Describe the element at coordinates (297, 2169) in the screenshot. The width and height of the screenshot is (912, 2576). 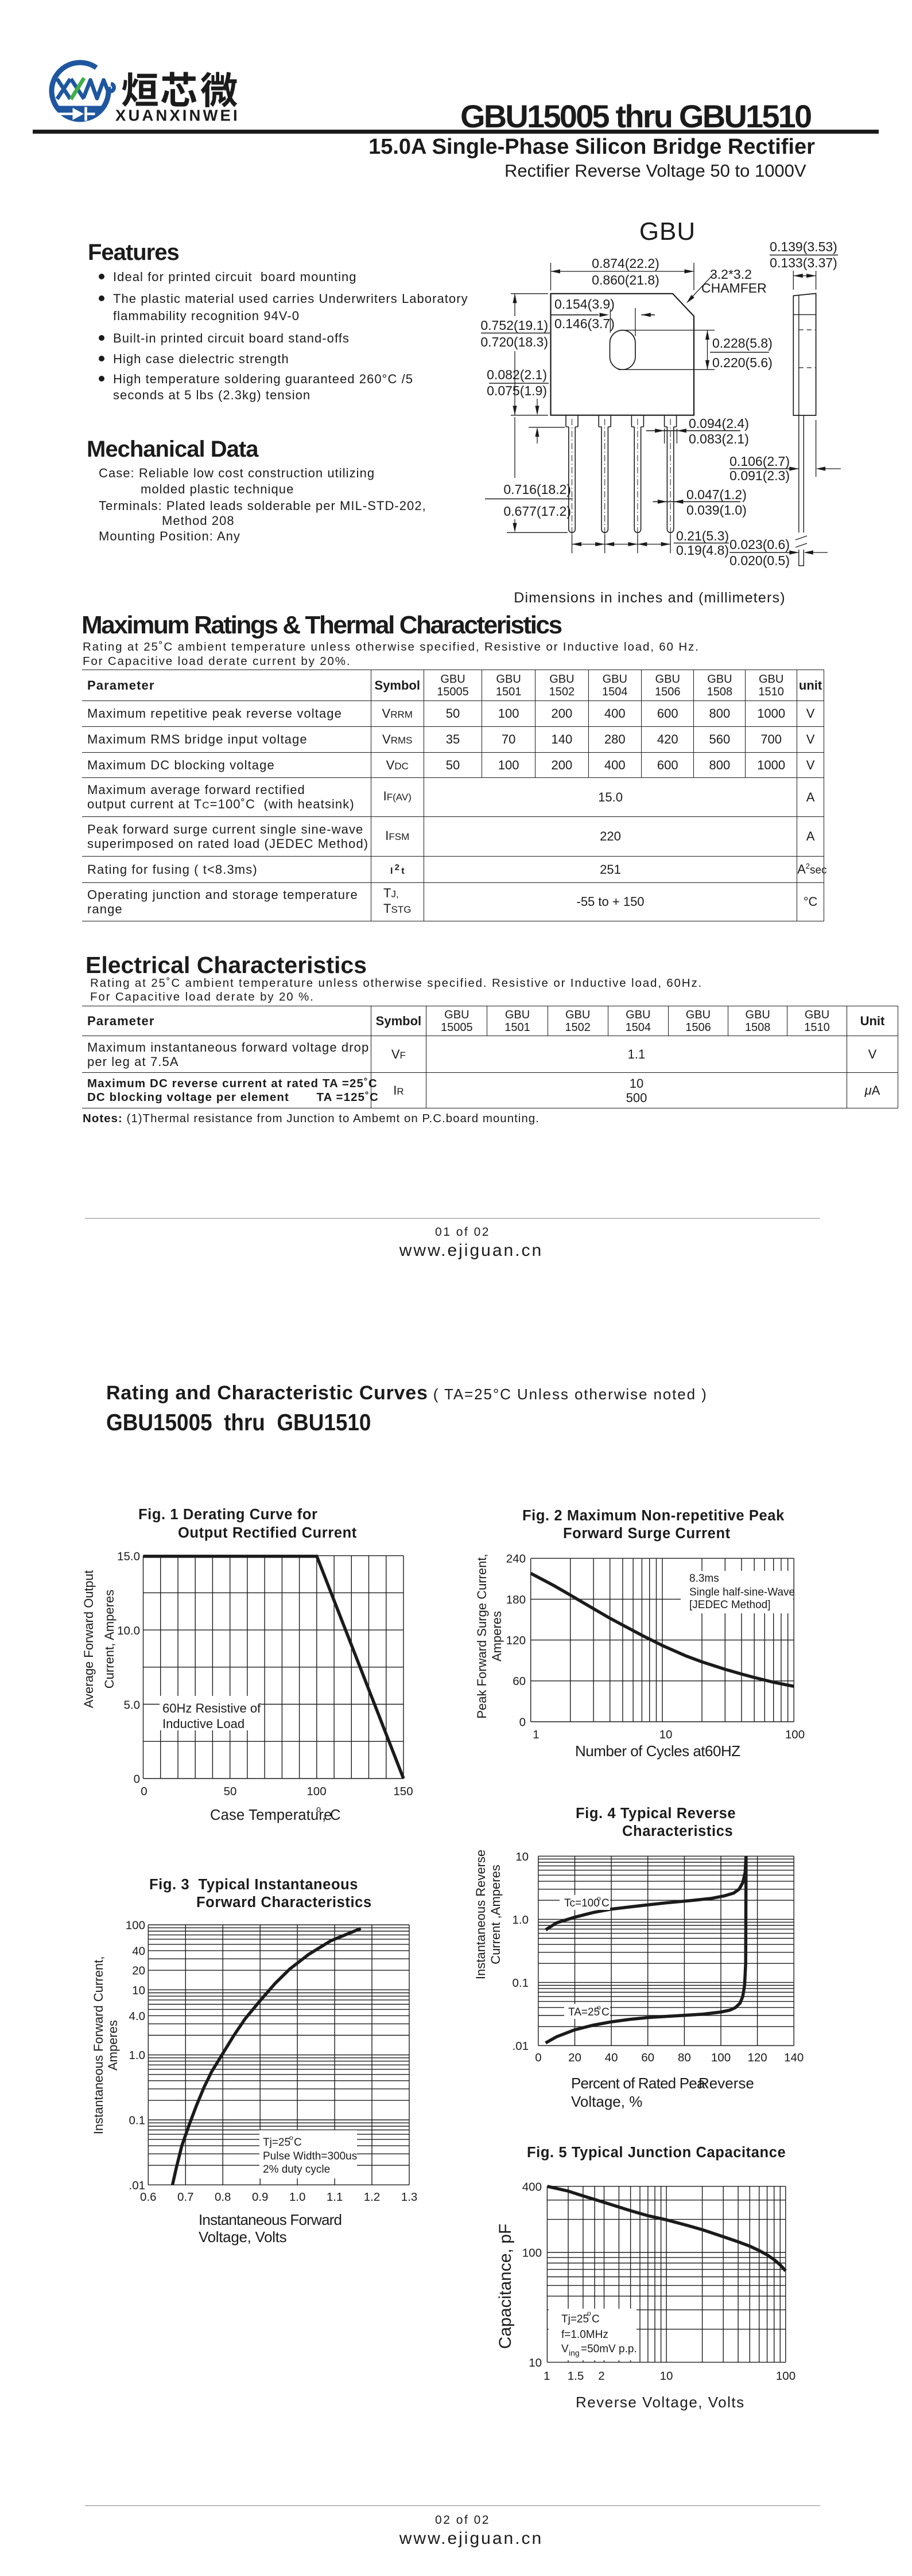
I see `svg-text: 2% duty cycle` at that location.